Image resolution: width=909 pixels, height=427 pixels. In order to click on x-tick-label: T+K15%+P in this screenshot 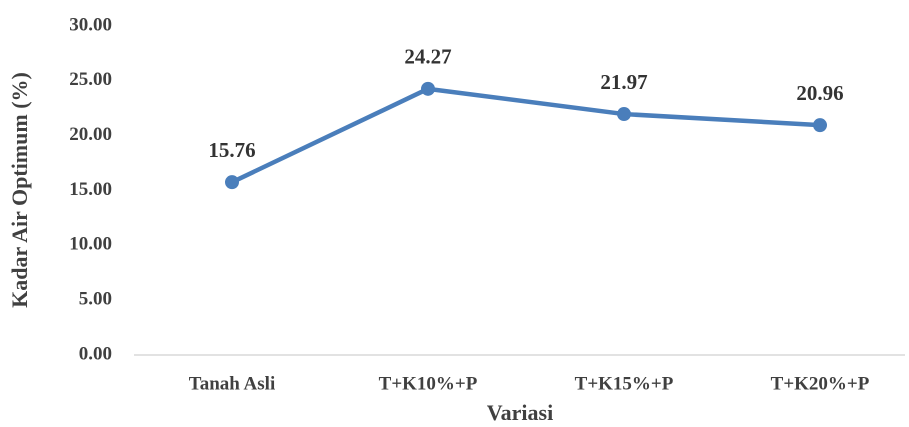, I will do `click(624, 383)`.